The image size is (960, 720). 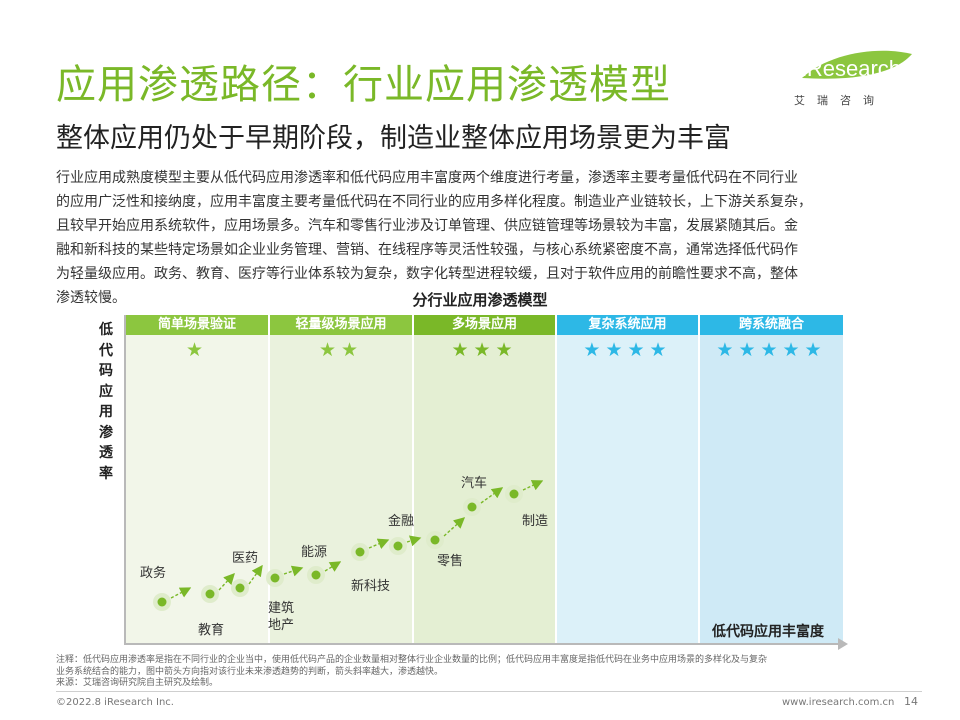 I want to click on website: www.iresearch.com.cn, so click(x=838, y=702).